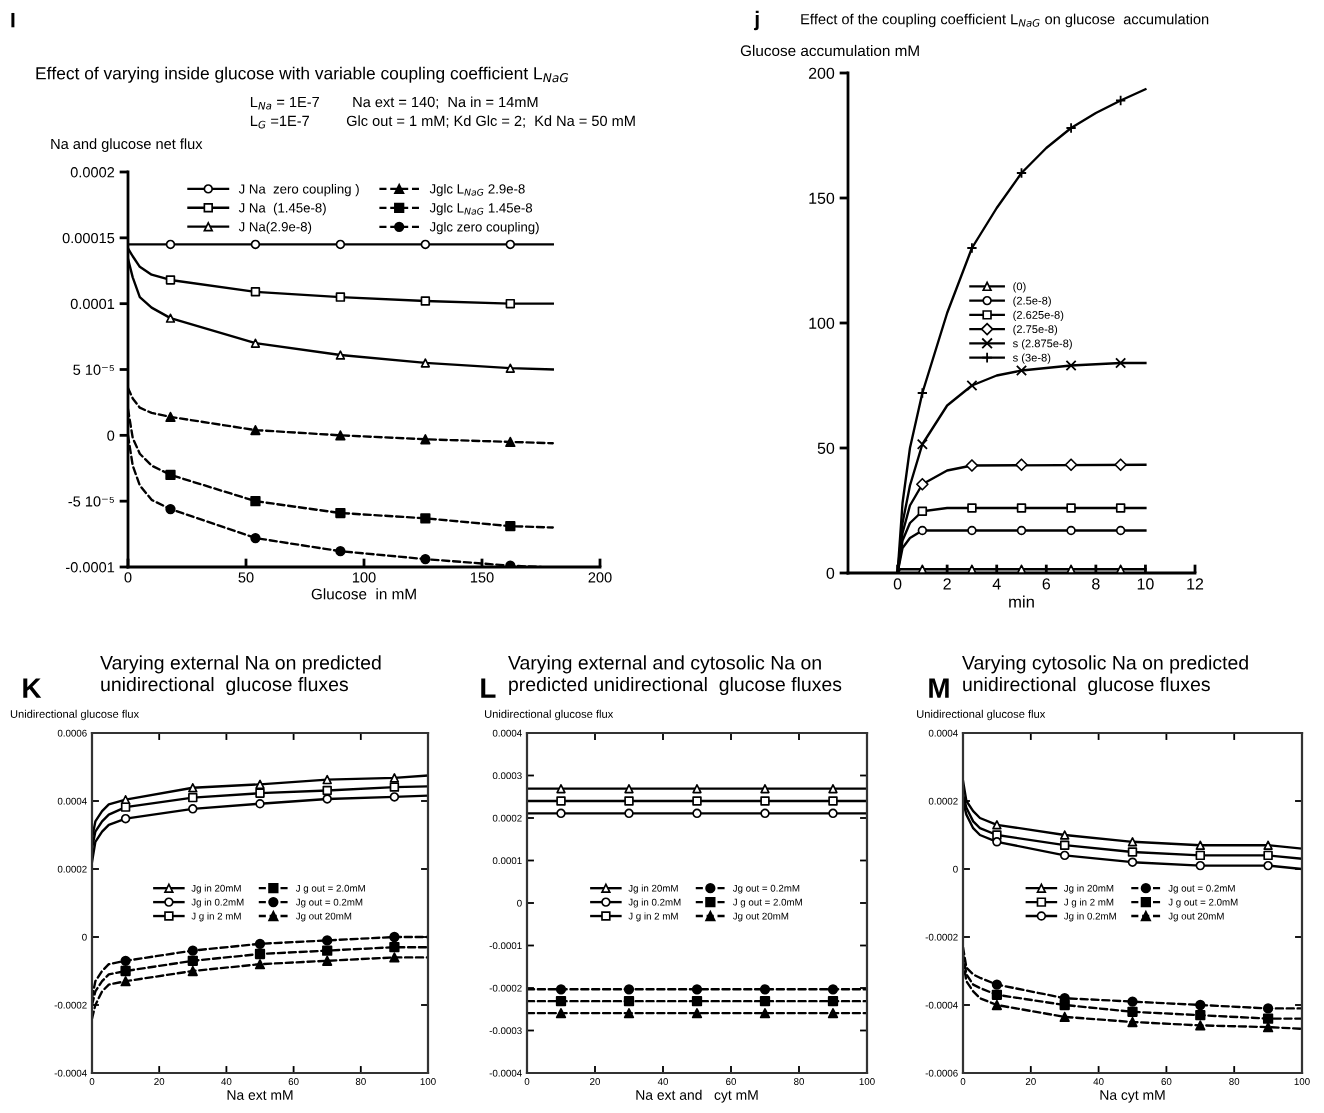 The height and width of the screenshot is (1113, 1324). I want to click on y-tick-label: 50, so click(826, 448).